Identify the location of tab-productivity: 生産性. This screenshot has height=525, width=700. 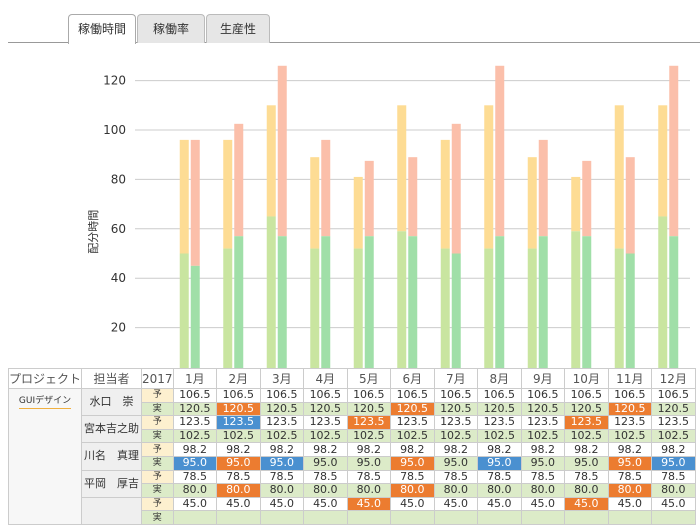
(238, 28).